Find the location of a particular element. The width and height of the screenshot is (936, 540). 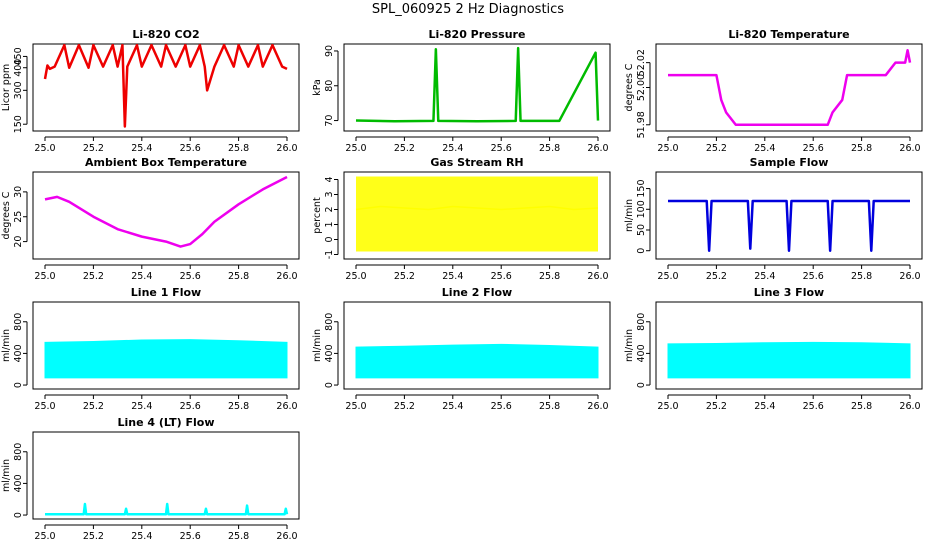

y-tick-label: 2 is located at coordinates (329, 209).